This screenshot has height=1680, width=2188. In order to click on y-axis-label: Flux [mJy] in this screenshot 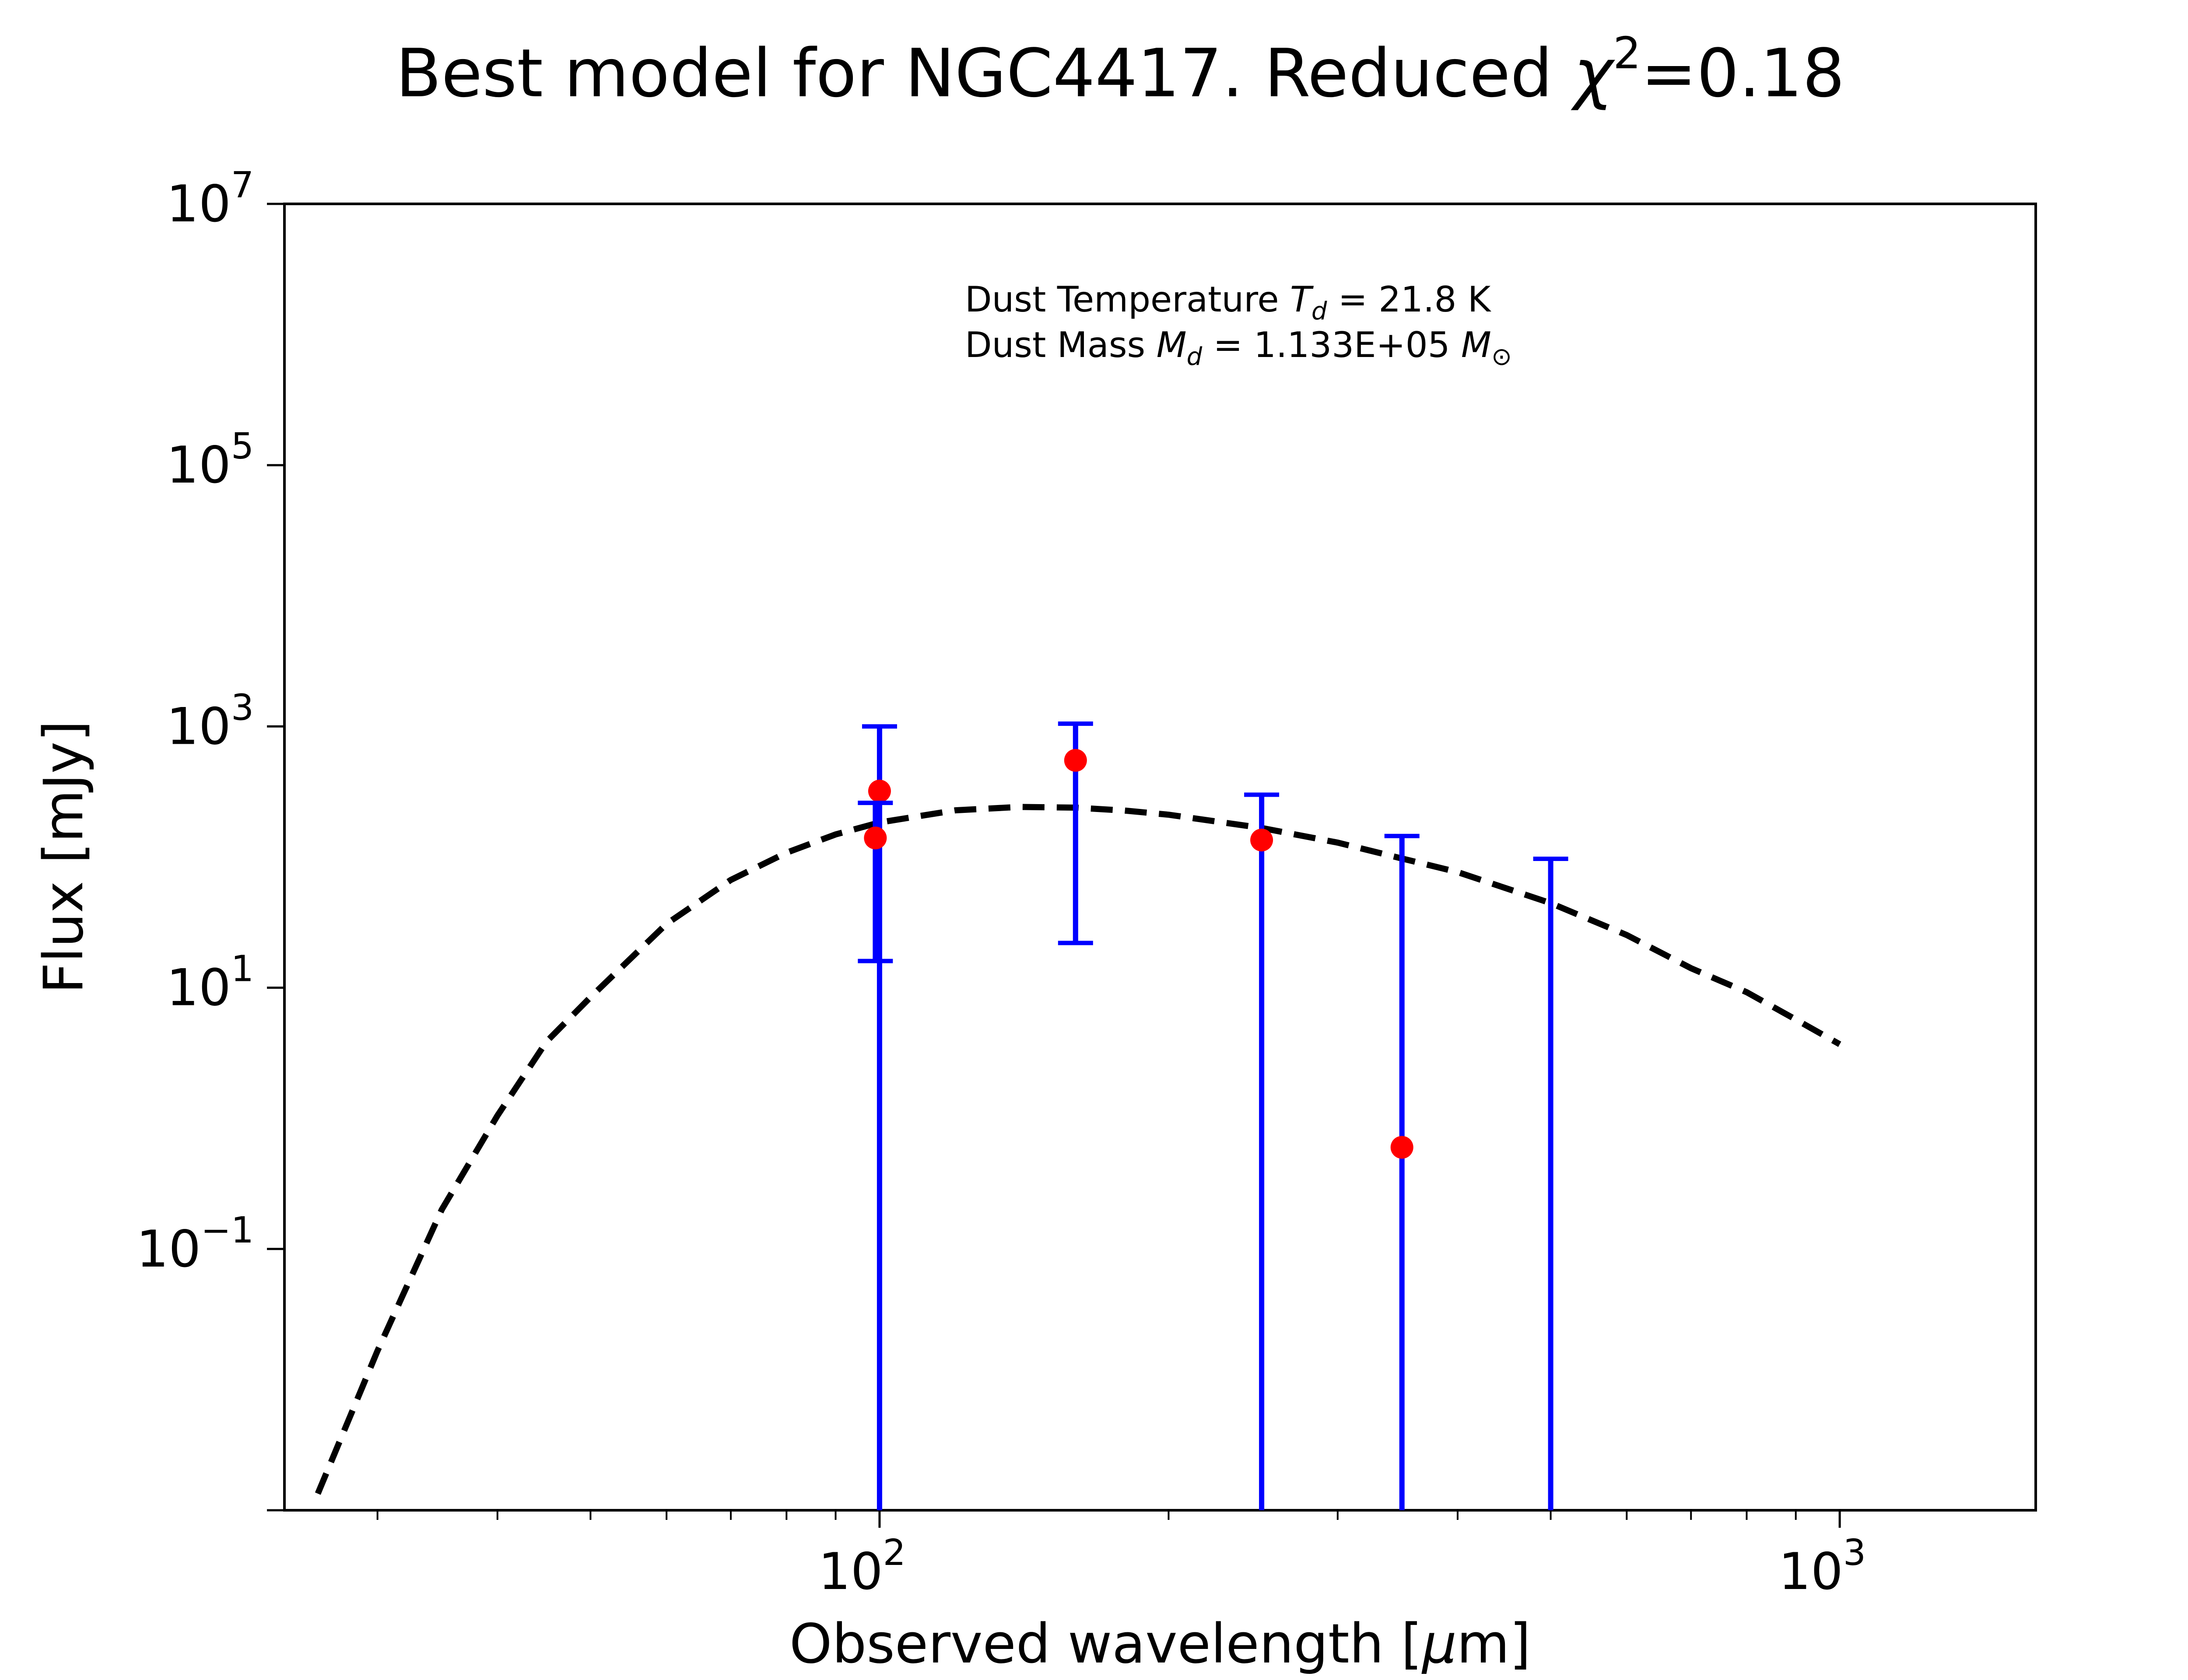, I will do `click(63, 857)`.